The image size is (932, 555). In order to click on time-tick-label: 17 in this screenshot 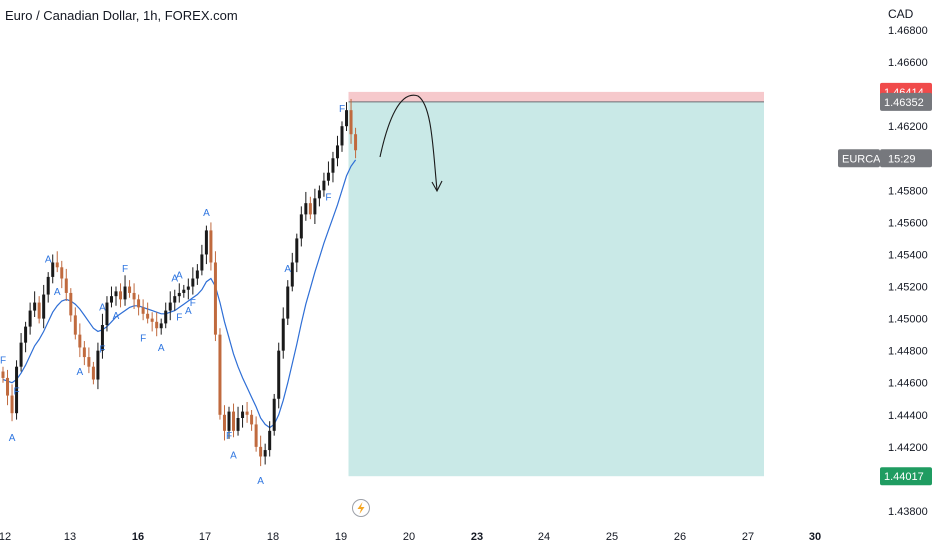, I will do `click(205, 537)`.